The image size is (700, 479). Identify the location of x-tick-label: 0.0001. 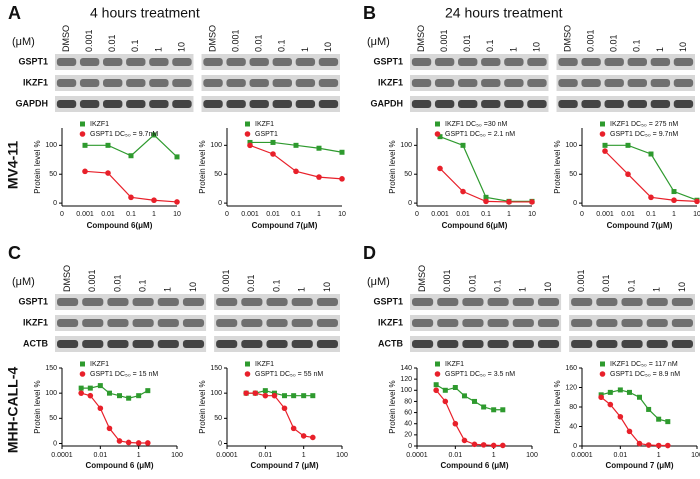
(227, 455).